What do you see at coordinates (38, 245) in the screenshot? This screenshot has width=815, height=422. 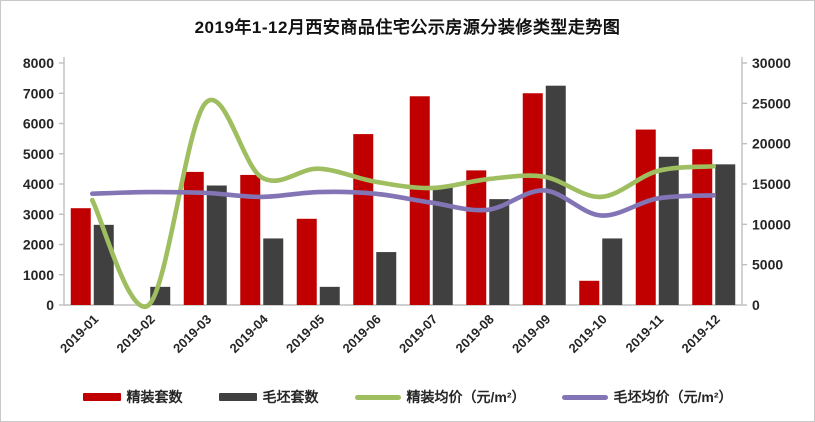 I see `y-tick-label-left: 2000` at bounding box center [38, 245].